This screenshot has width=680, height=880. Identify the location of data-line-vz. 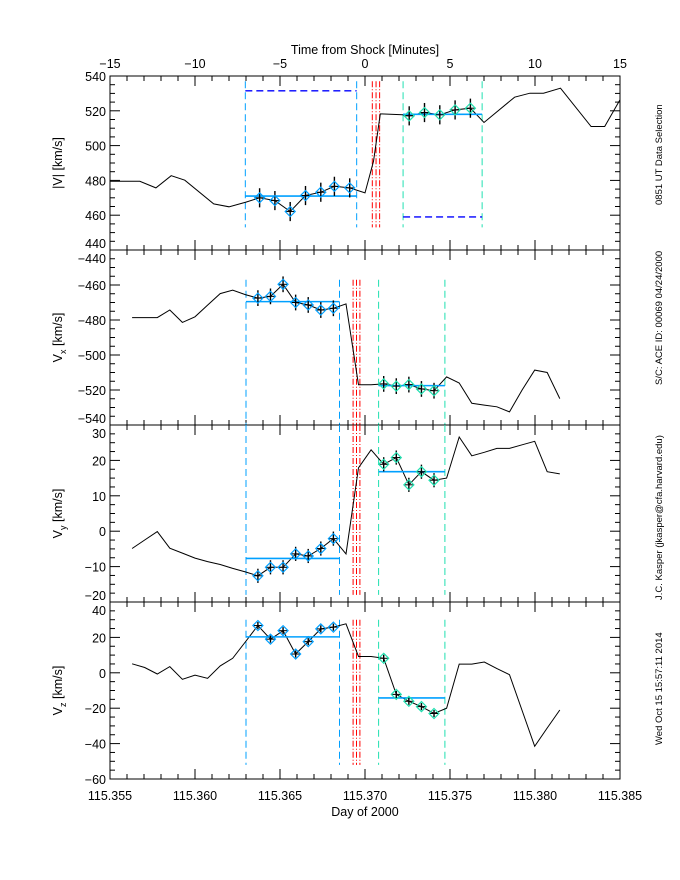
(346, 685).